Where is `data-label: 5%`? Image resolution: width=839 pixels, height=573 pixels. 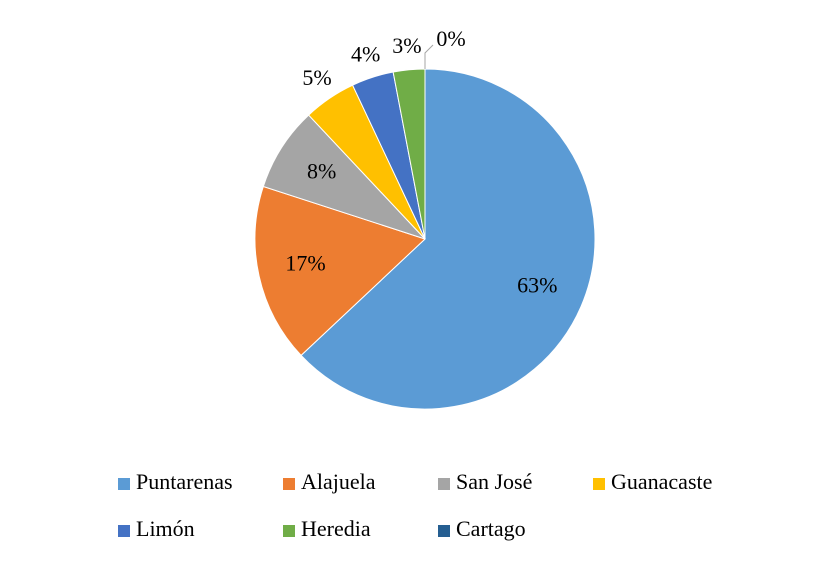
data-label: 5% is located at coordinates (316, 77).